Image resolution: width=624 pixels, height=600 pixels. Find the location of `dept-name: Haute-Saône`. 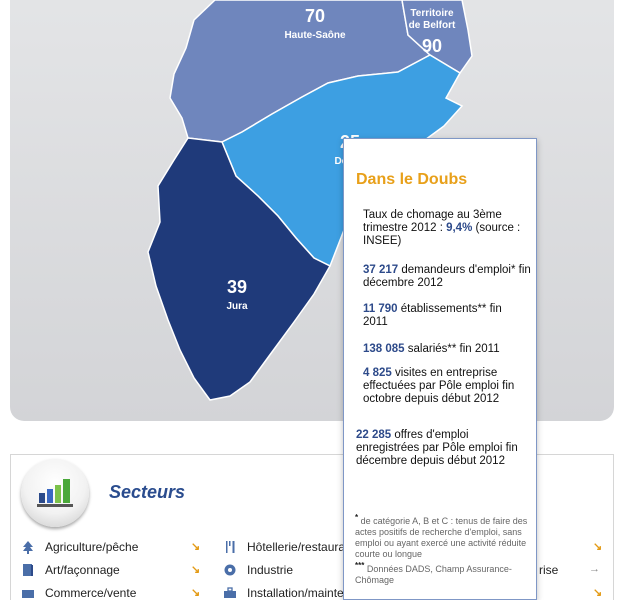

dept-name: Haute-Saône is located at coordinates (315, 35).